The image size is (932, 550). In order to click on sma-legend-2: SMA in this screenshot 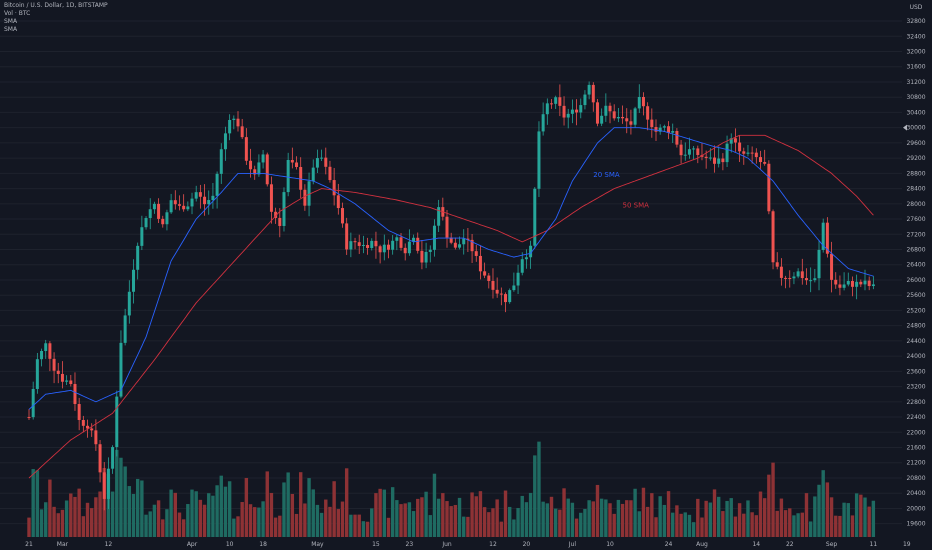, I will do `click(11, 29)`.